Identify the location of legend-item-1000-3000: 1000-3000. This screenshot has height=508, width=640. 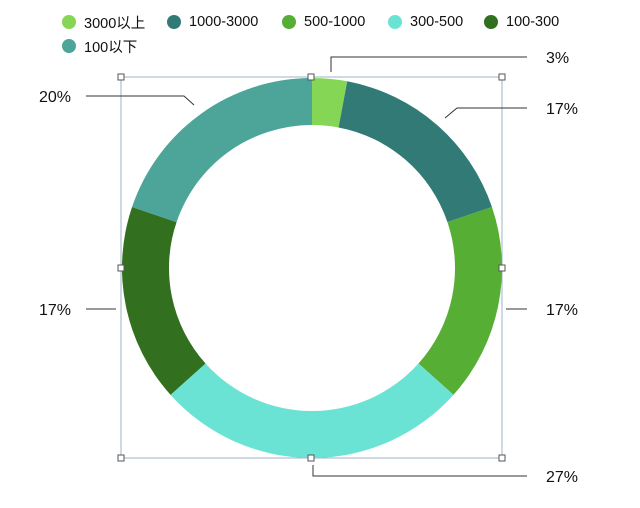
(212, 22).